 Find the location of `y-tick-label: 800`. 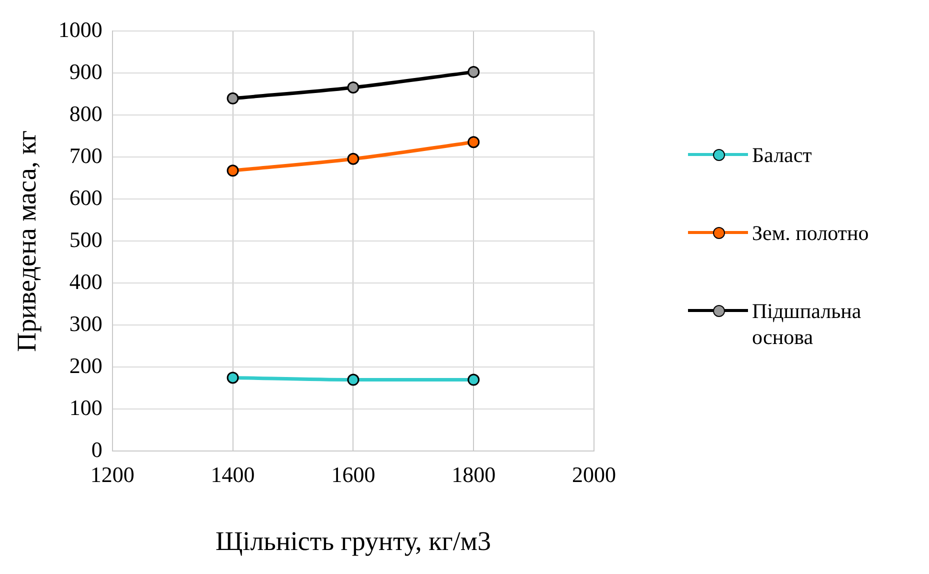

y-tick-label: 800 is located at coordinates (85, 113).